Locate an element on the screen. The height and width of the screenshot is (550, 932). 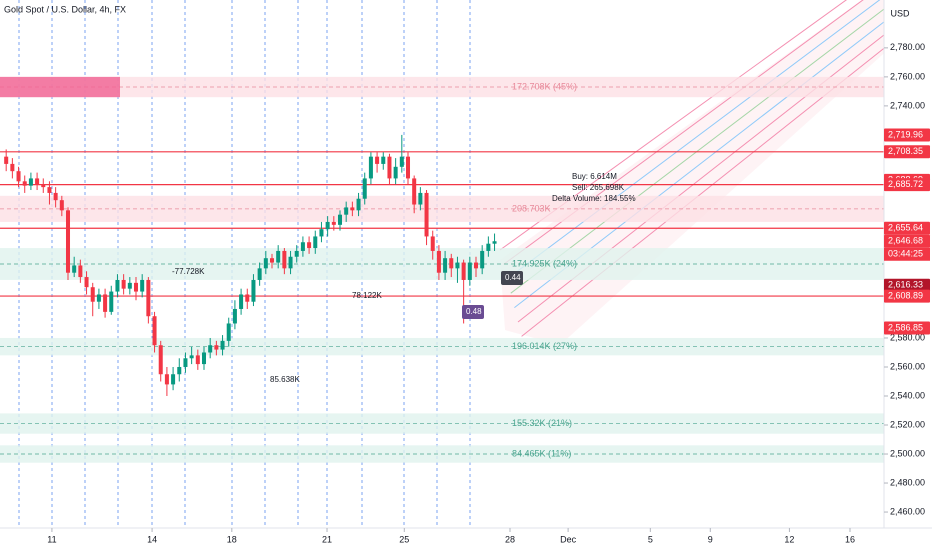
x-tick-label: 25 is located at coordinates (404, 539).